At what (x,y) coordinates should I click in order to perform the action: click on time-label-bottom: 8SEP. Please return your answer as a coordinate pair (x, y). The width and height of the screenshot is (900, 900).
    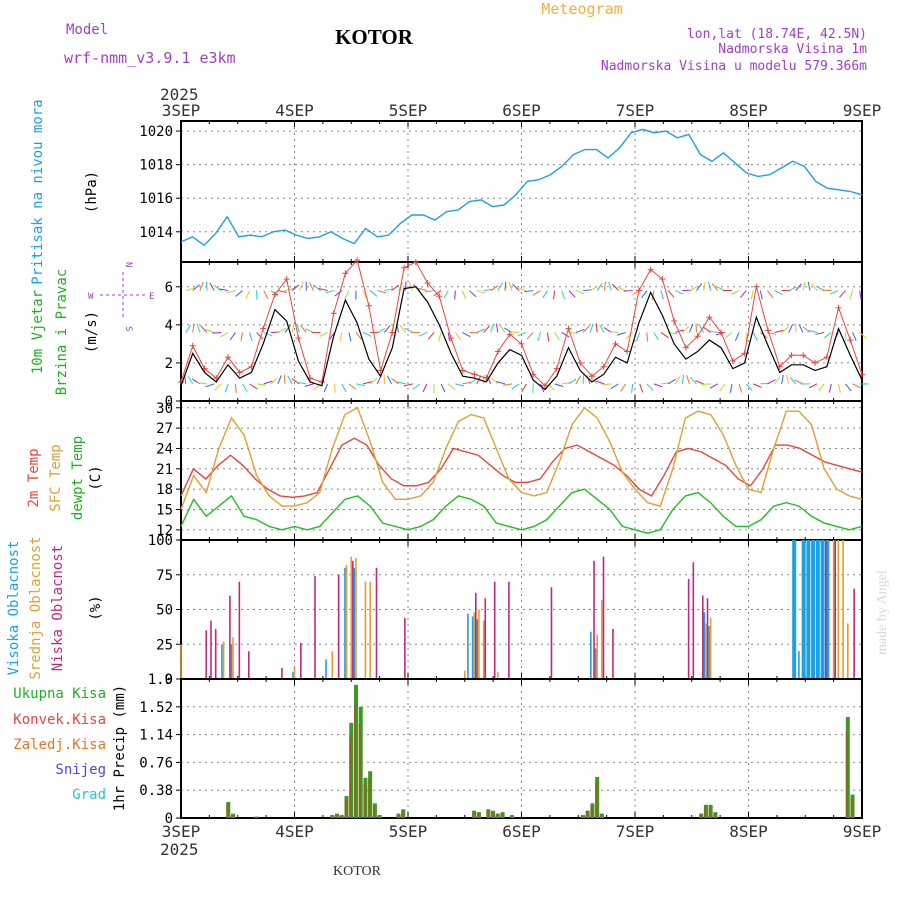
    Looking at the image, I should click on (748, 831).